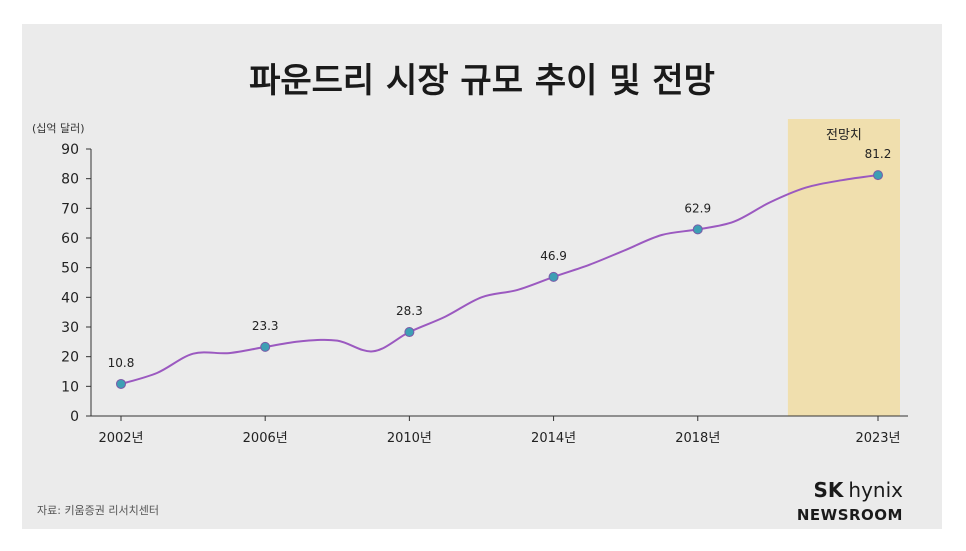  I want to click on y-axis: 0 10 20 30 40 50 60 70 80 90, so click(76, 283).